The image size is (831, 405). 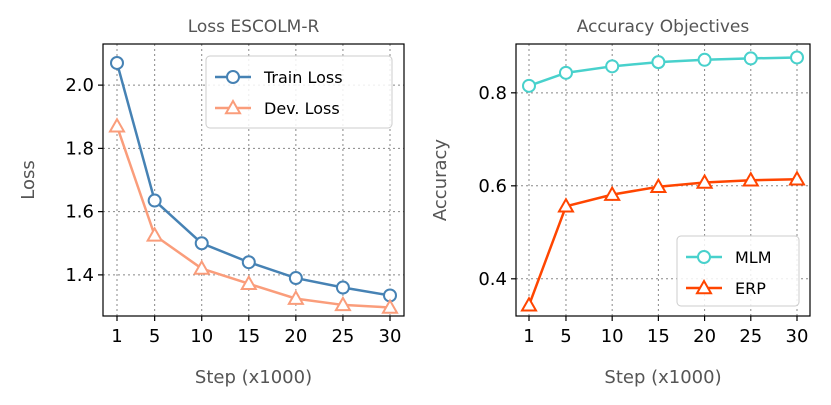 What do you see at coordinates (492, 93) in the screenshot?
I see `y-tick-label: 0.8` at bounding box center [492, 93].